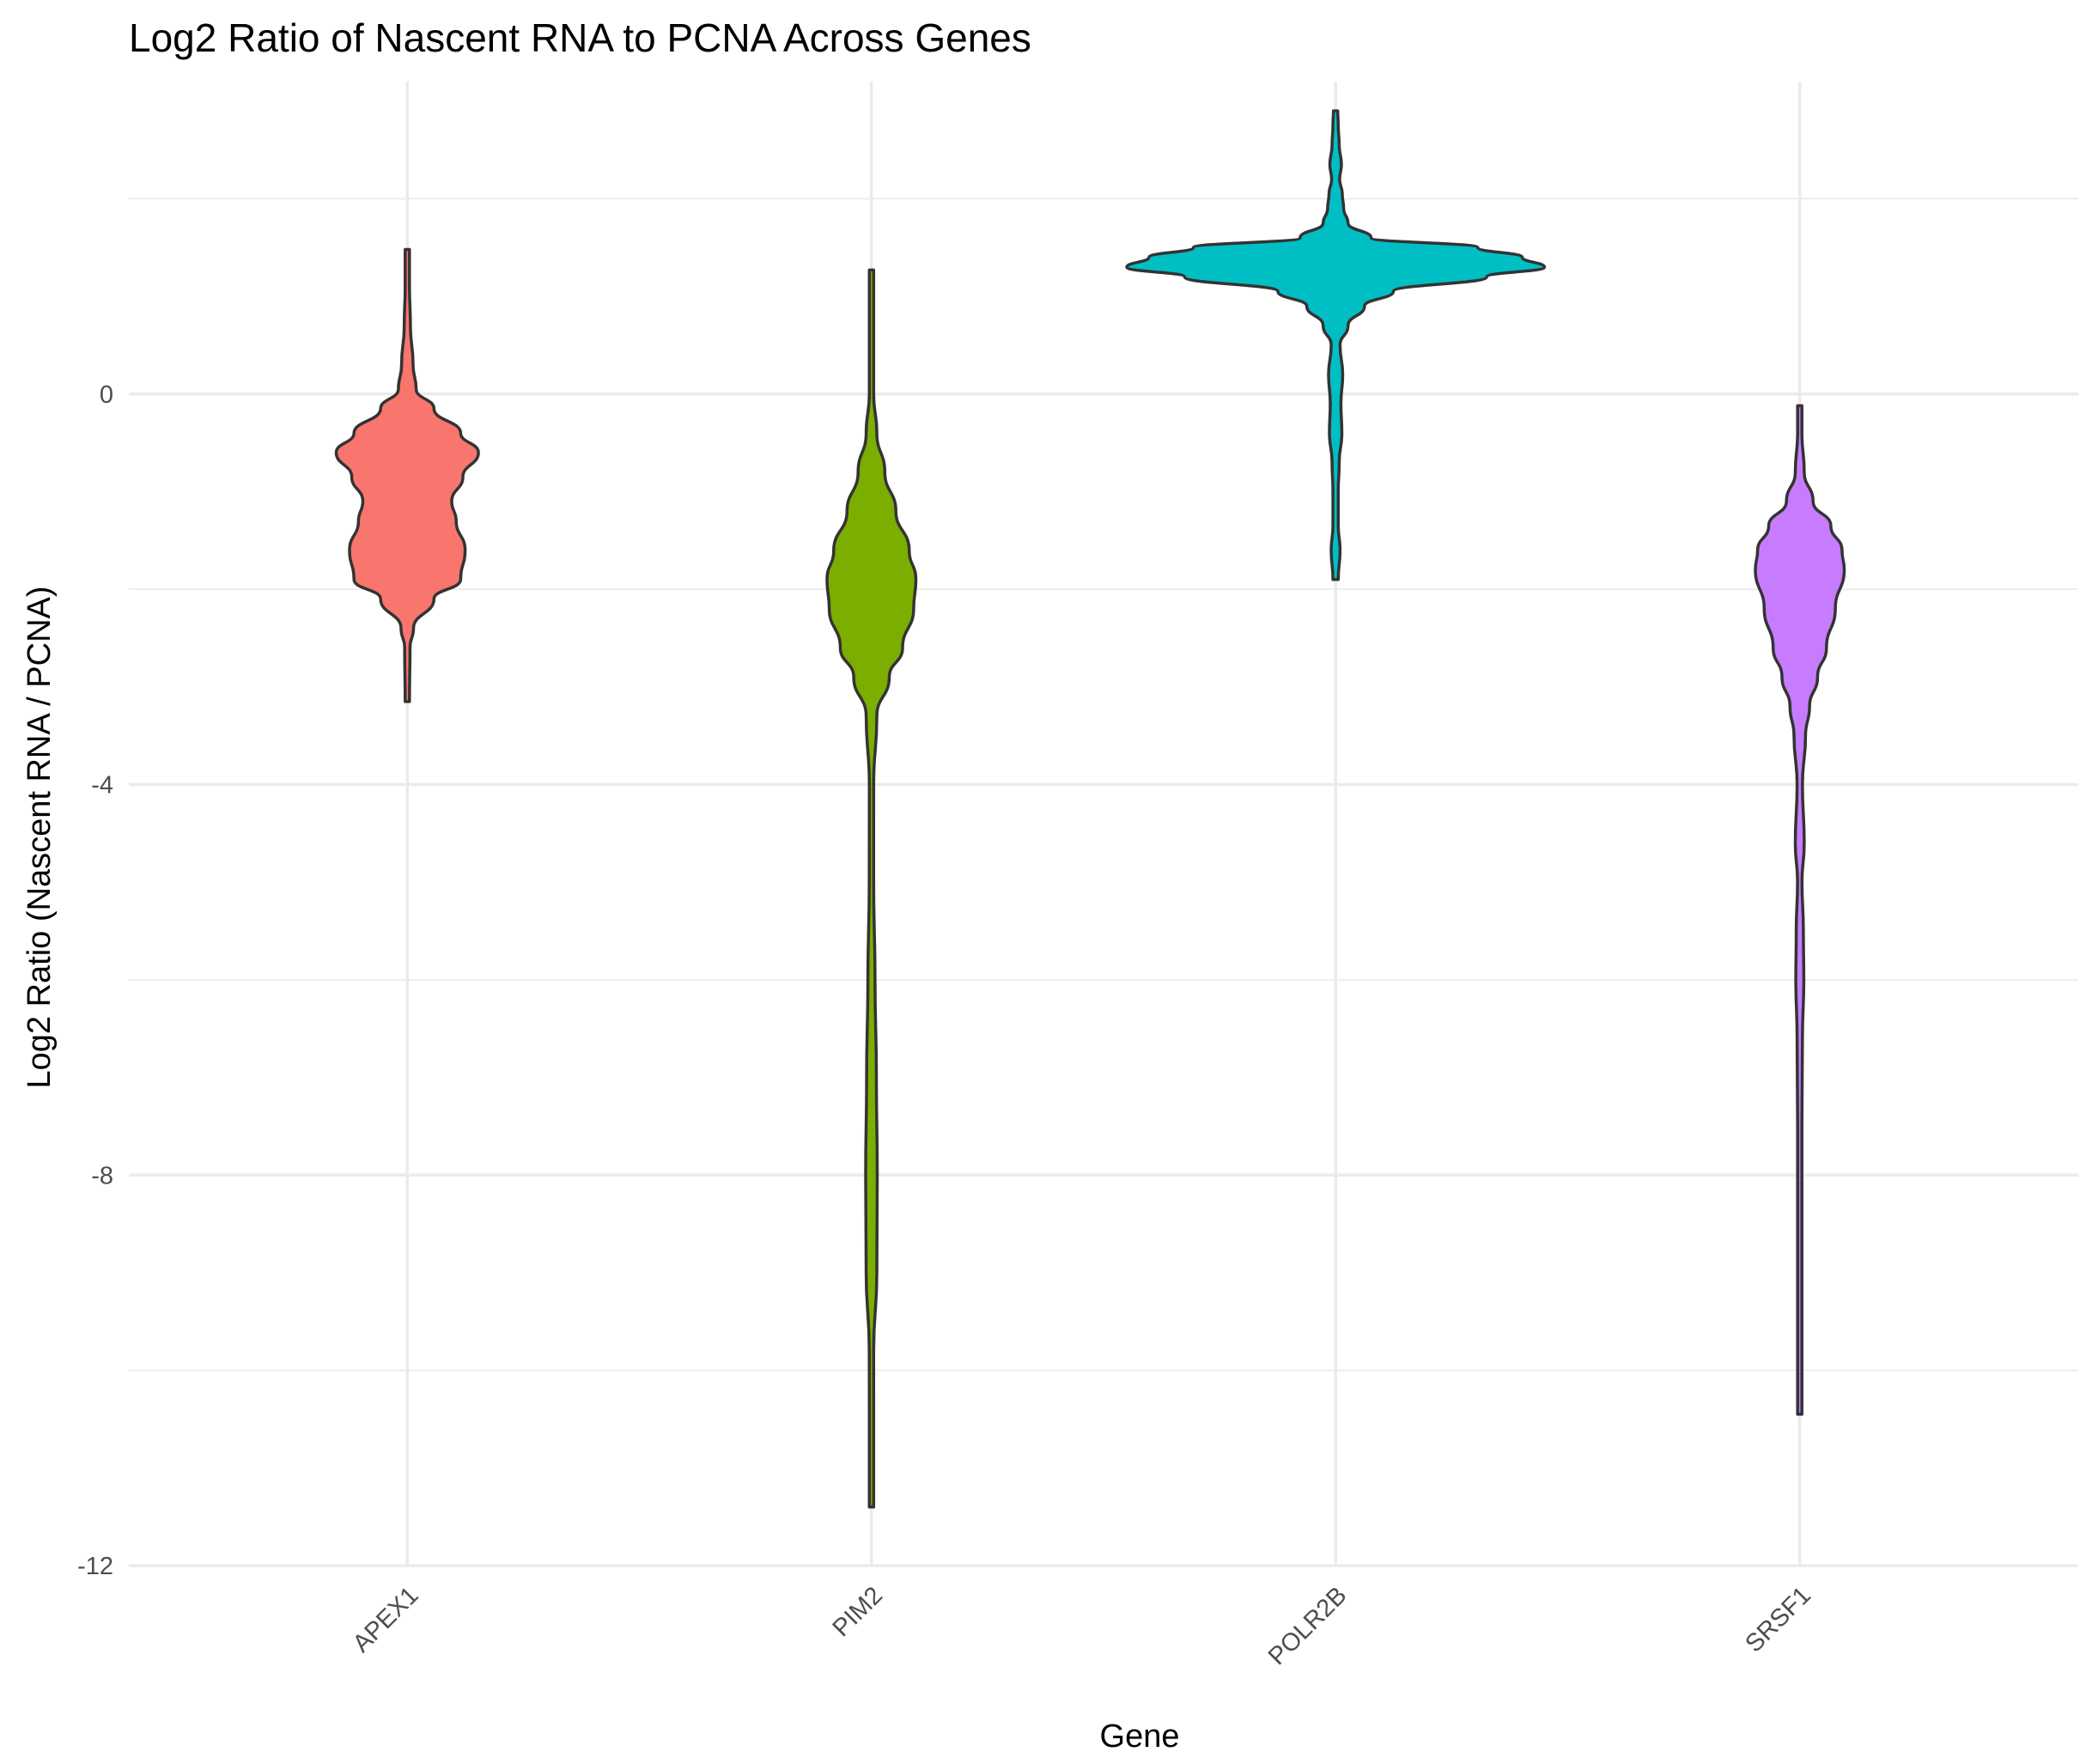 The image size is (2086, 1764). I want to click on x-axis-title: Gene, so click(1140, 1736).